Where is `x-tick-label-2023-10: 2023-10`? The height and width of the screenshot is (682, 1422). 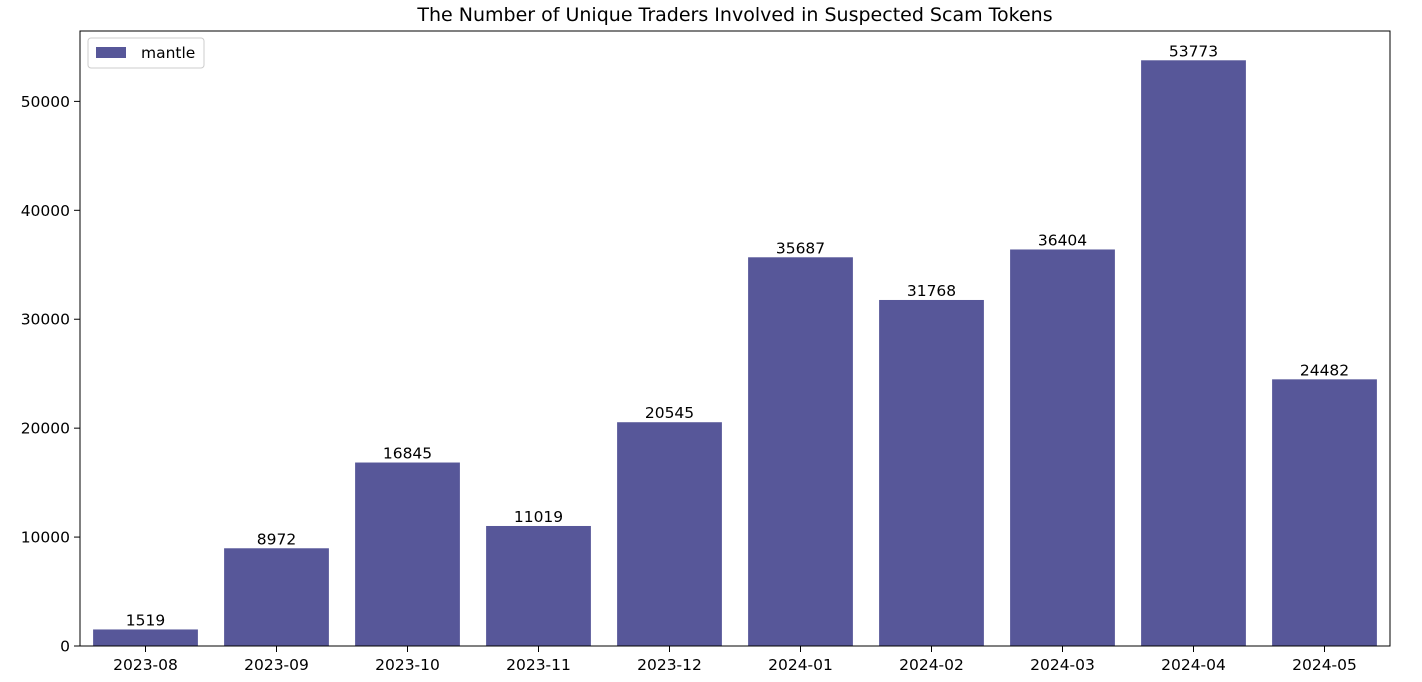
x-tick-label-2023-10: 2023-10 is located at coordinates (407, 665).